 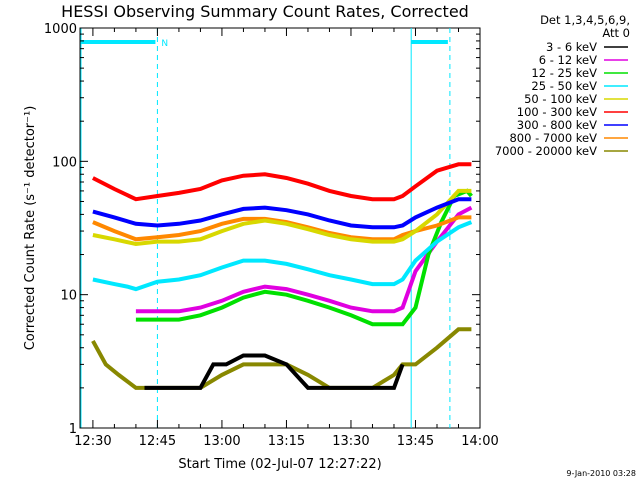 What do you see at coordinates (557, 125) in the screenshot?
I see `legend-label: 300 - 800 keV` at bounding box center [557, 125].